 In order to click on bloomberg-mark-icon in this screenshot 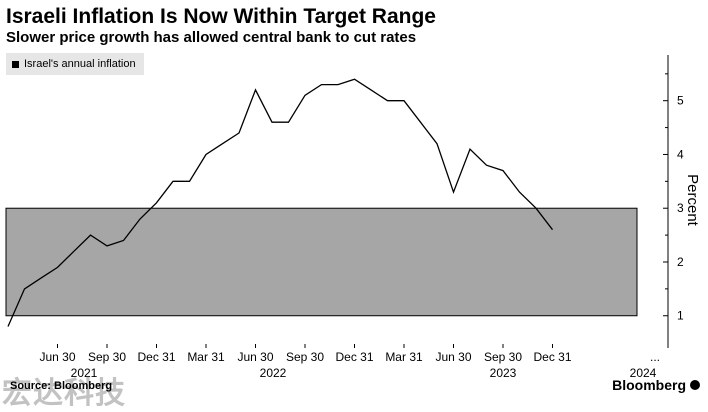, I will do `click(695, 385)`.